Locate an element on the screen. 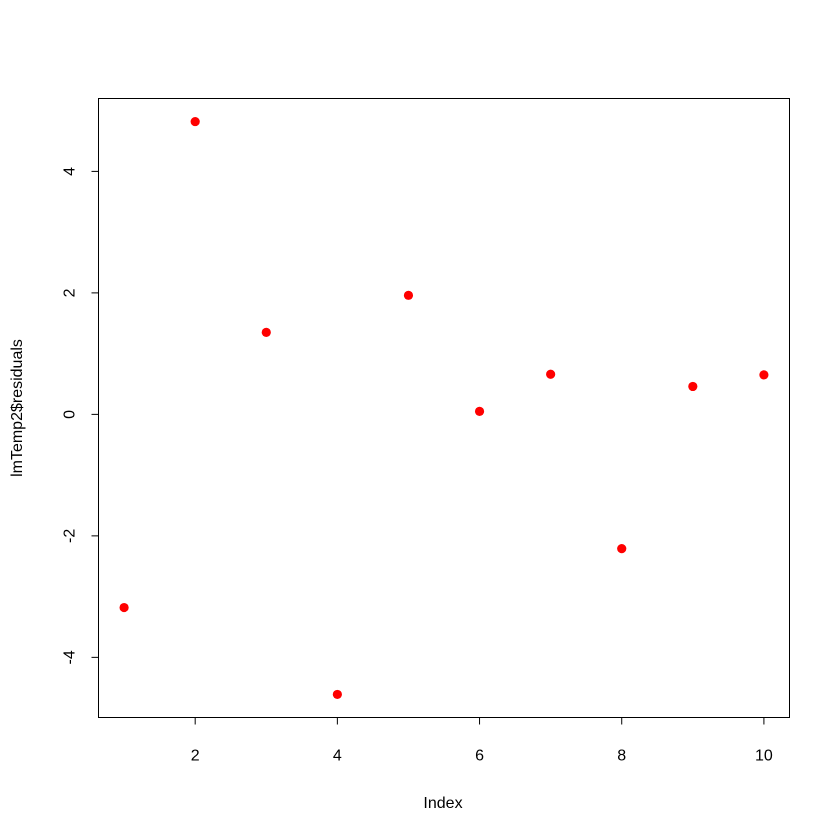 Image resolution: width=840 pixels, height=840 pixels. x-axis: 2 4 6 8 10 is located at coordinates (482, 741).